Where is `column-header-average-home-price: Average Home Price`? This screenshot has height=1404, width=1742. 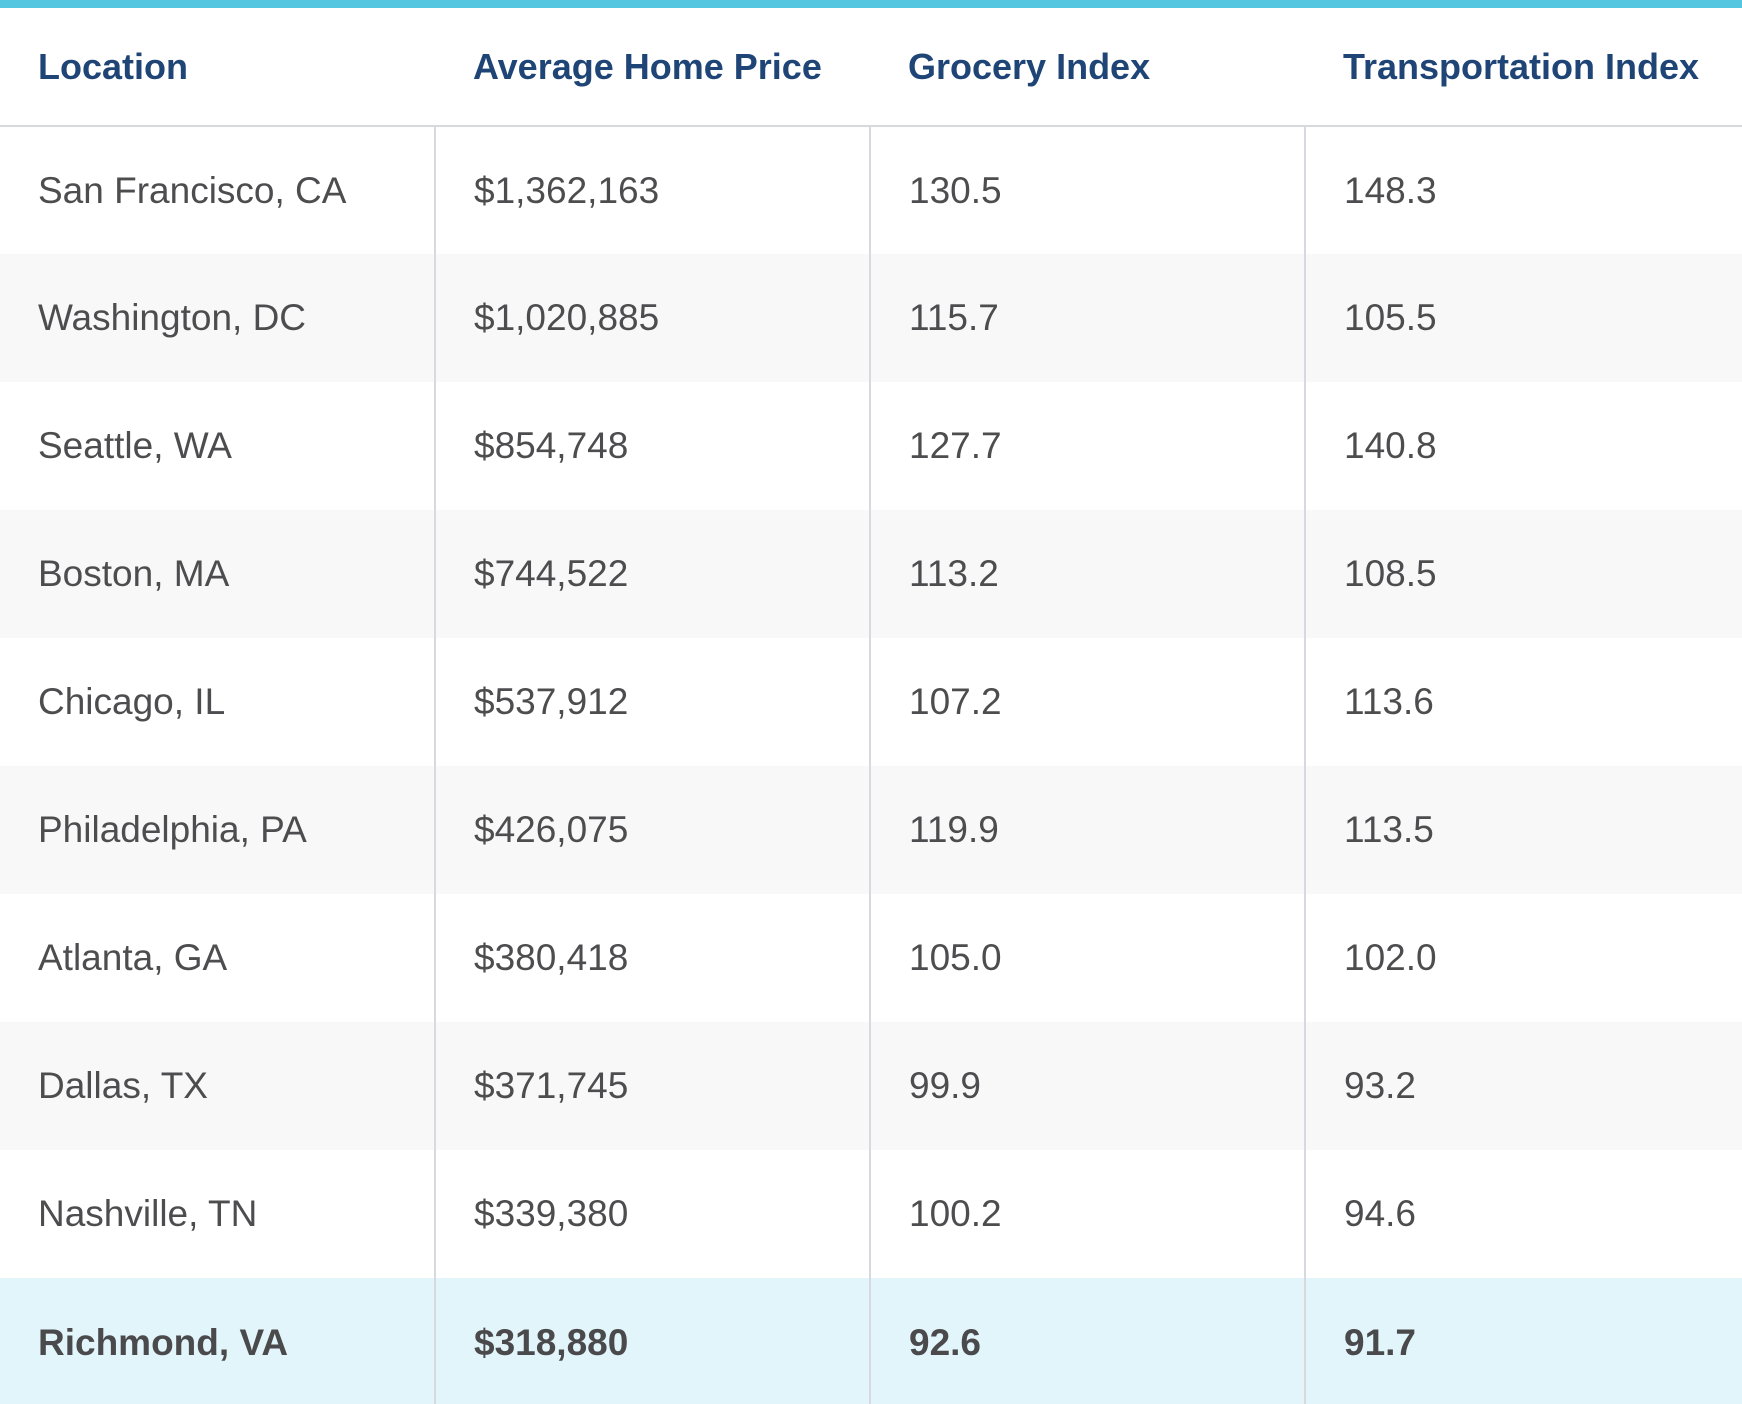
column-header-average-home-price: Average Home Price is located at coordinates (652, 67).